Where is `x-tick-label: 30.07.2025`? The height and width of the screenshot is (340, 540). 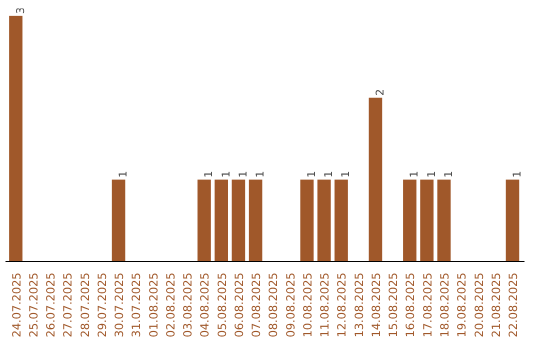 x-tick-label: 30.07.2025 is located at coordinates (119, 305).